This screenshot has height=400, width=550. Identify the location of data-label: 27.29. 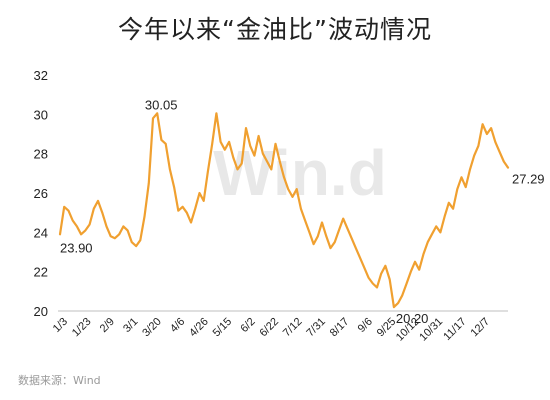
(528, 179).